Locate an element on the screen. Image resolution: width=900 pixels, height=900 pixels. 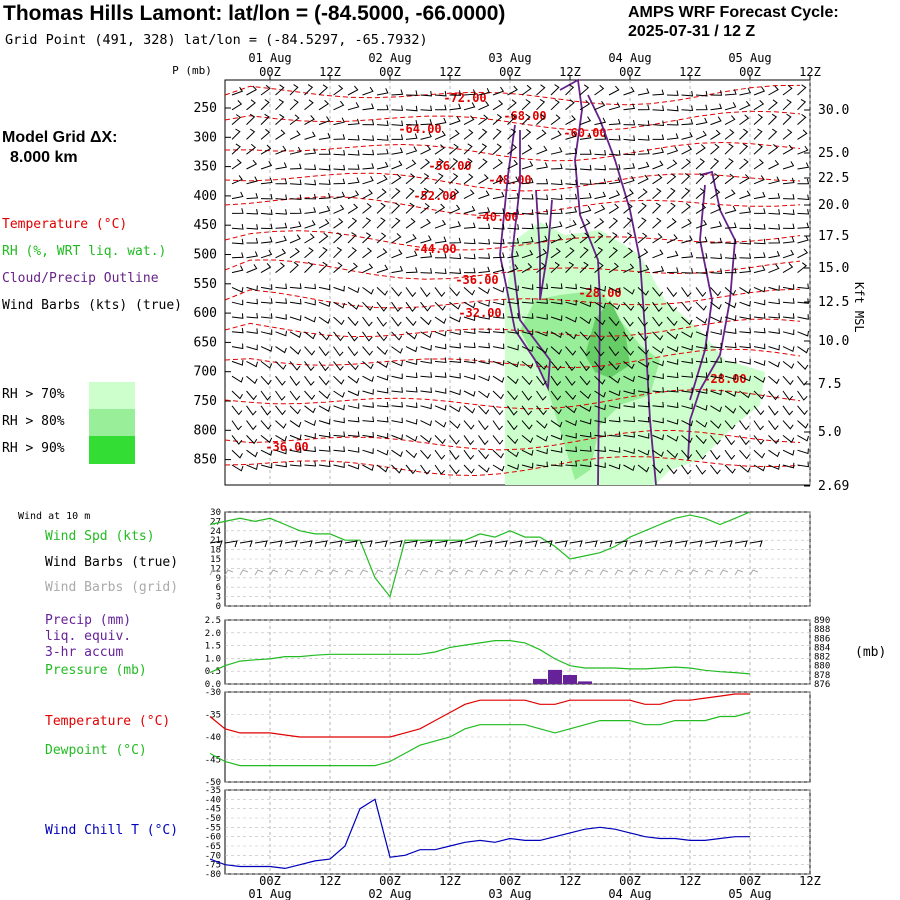
temperature-contour-label: -68.00 is located at coordinates (524, 116).